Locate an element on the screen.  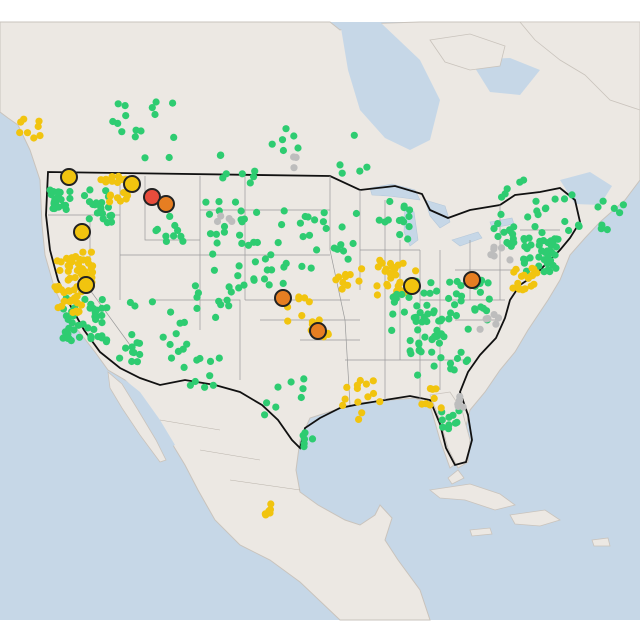
highlight-marker-moderate is located at coordinates (82, 232).